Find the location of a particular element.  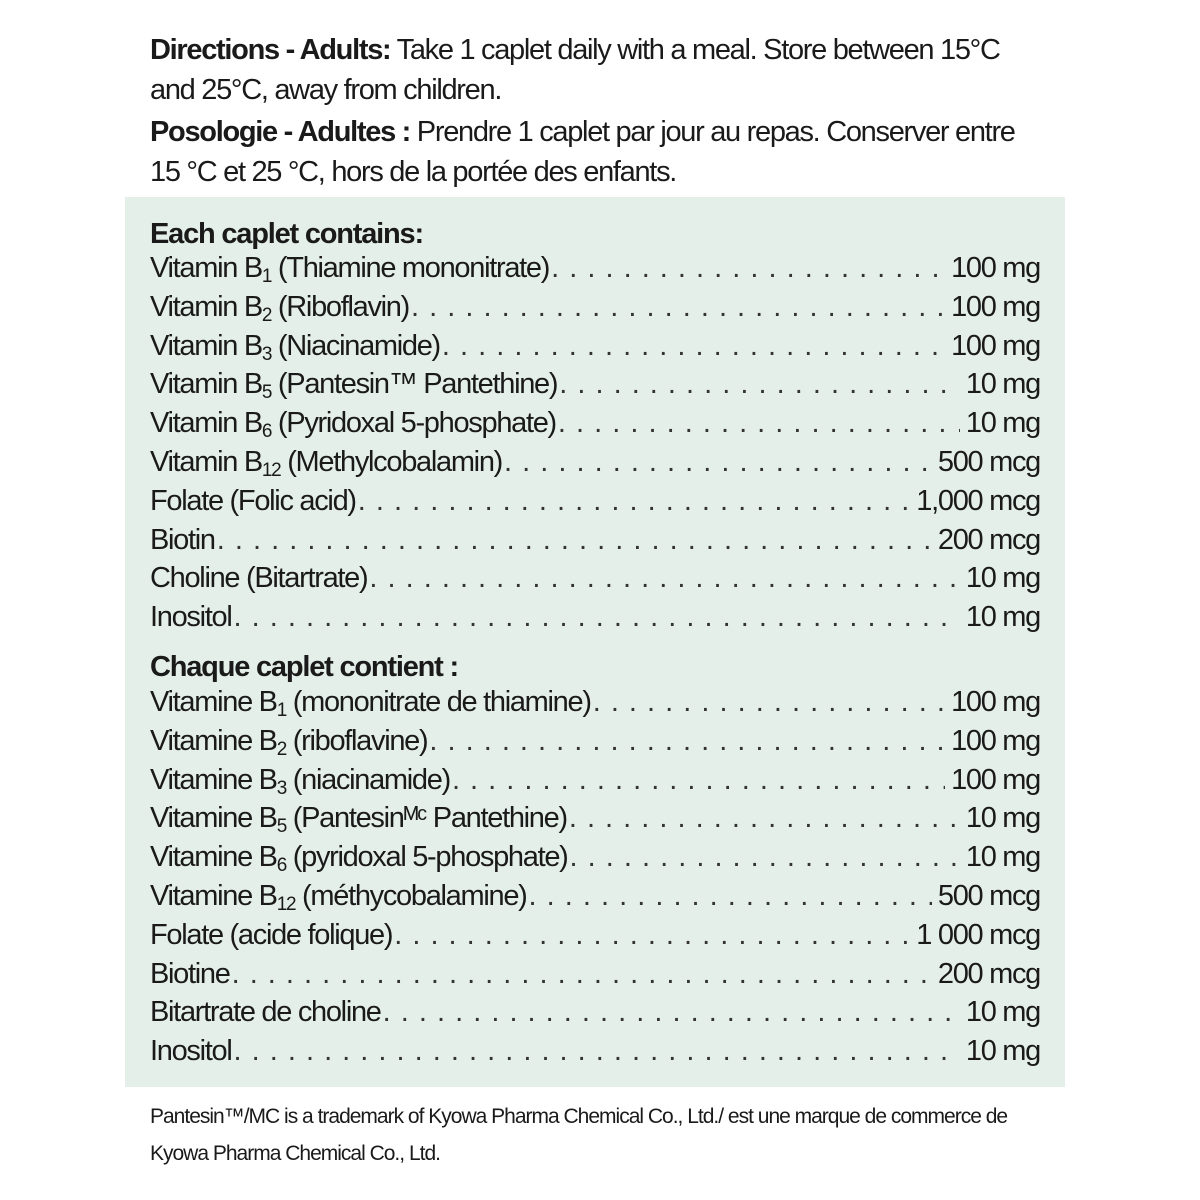

ingredient-name-detail: (mononitrate de thiamine) is located at coordinates (439, 702).